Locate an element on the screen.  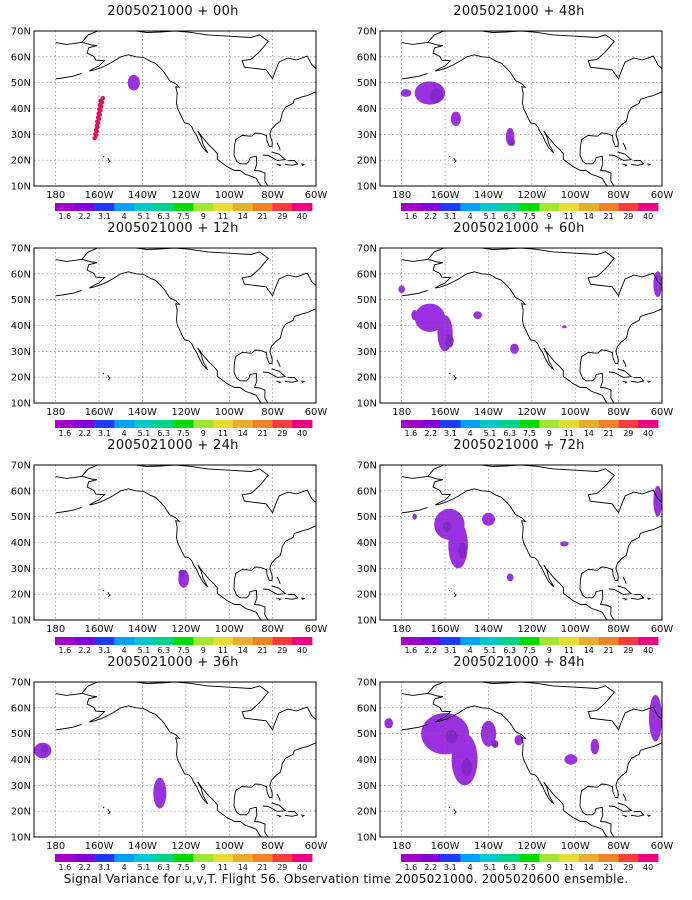
colorbar-label: 14 is located at coordinates (243, 433).